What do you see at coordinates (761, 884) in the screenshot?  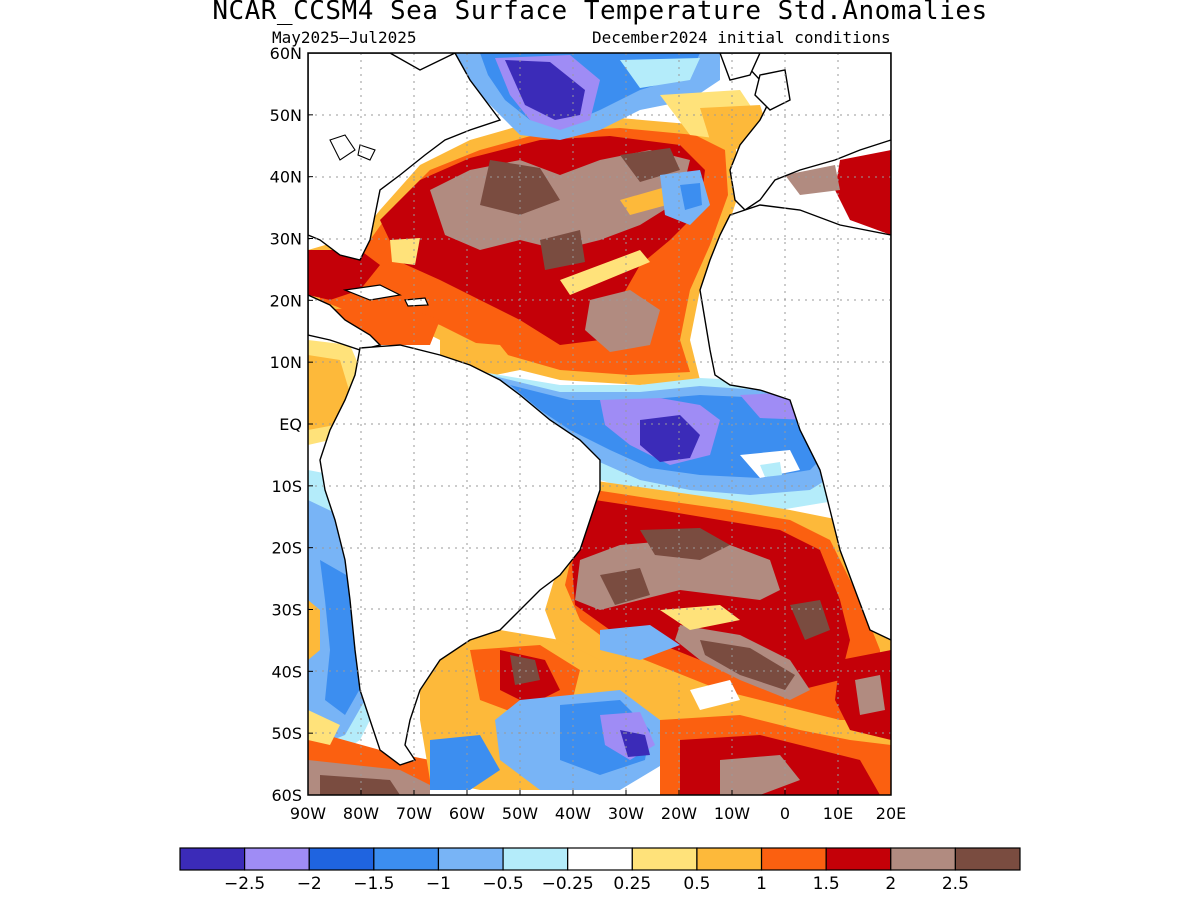 I see `colorbar-label: 1` at bounding box center [761, 884].